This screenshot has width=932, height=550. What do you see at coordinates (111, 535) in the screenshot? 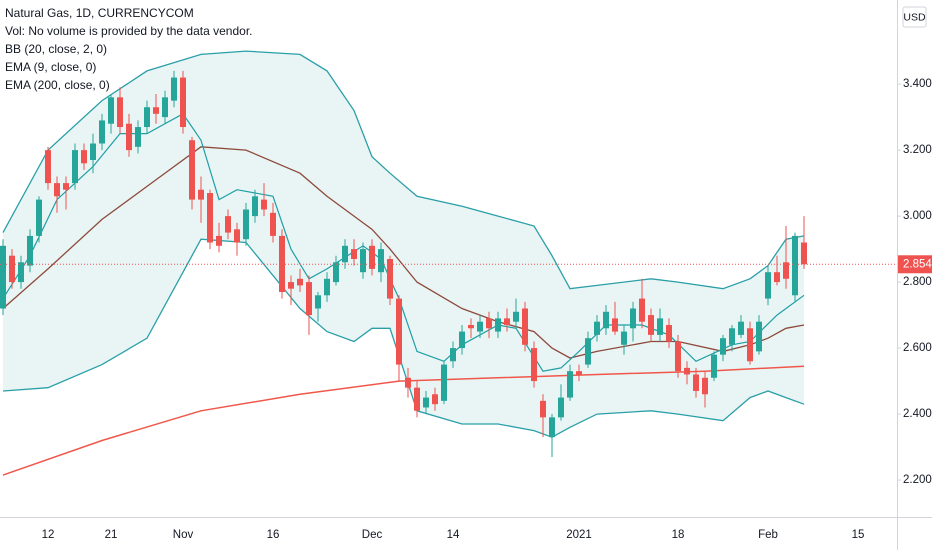
I see `x-tick-label: 21` at bounding box center [111, 535].